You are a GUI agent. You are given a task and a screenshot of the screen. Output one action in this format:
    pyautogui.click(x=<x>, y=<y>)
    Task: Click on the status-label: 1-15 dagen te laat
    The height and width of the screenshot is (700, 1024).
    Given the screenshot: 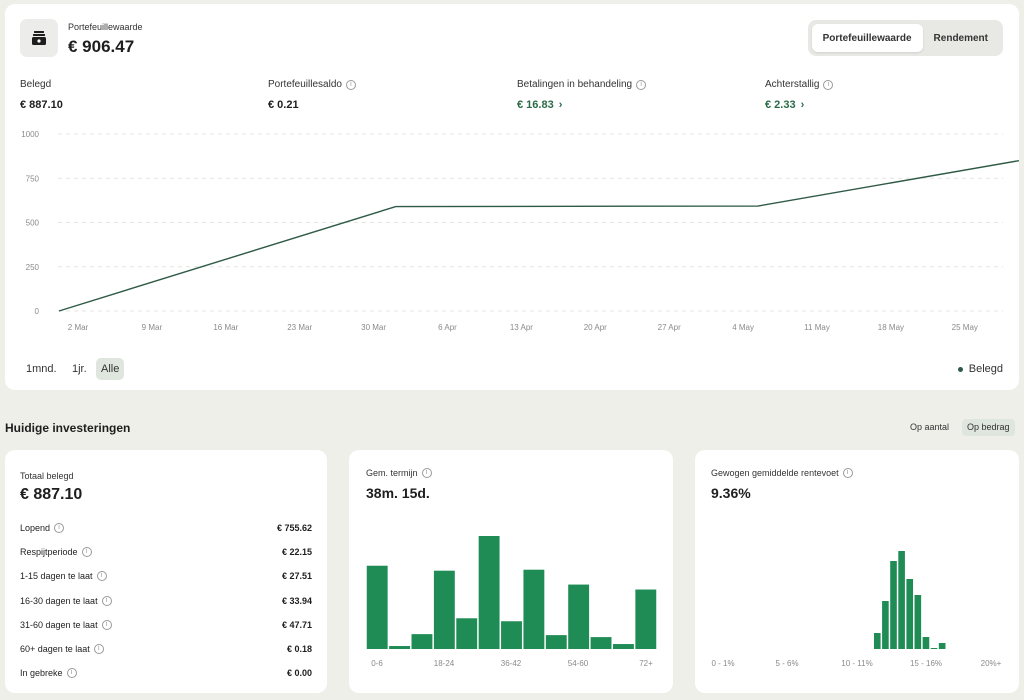 What is the action you would take?
    pyautogui.click(x=56, y=576)
    